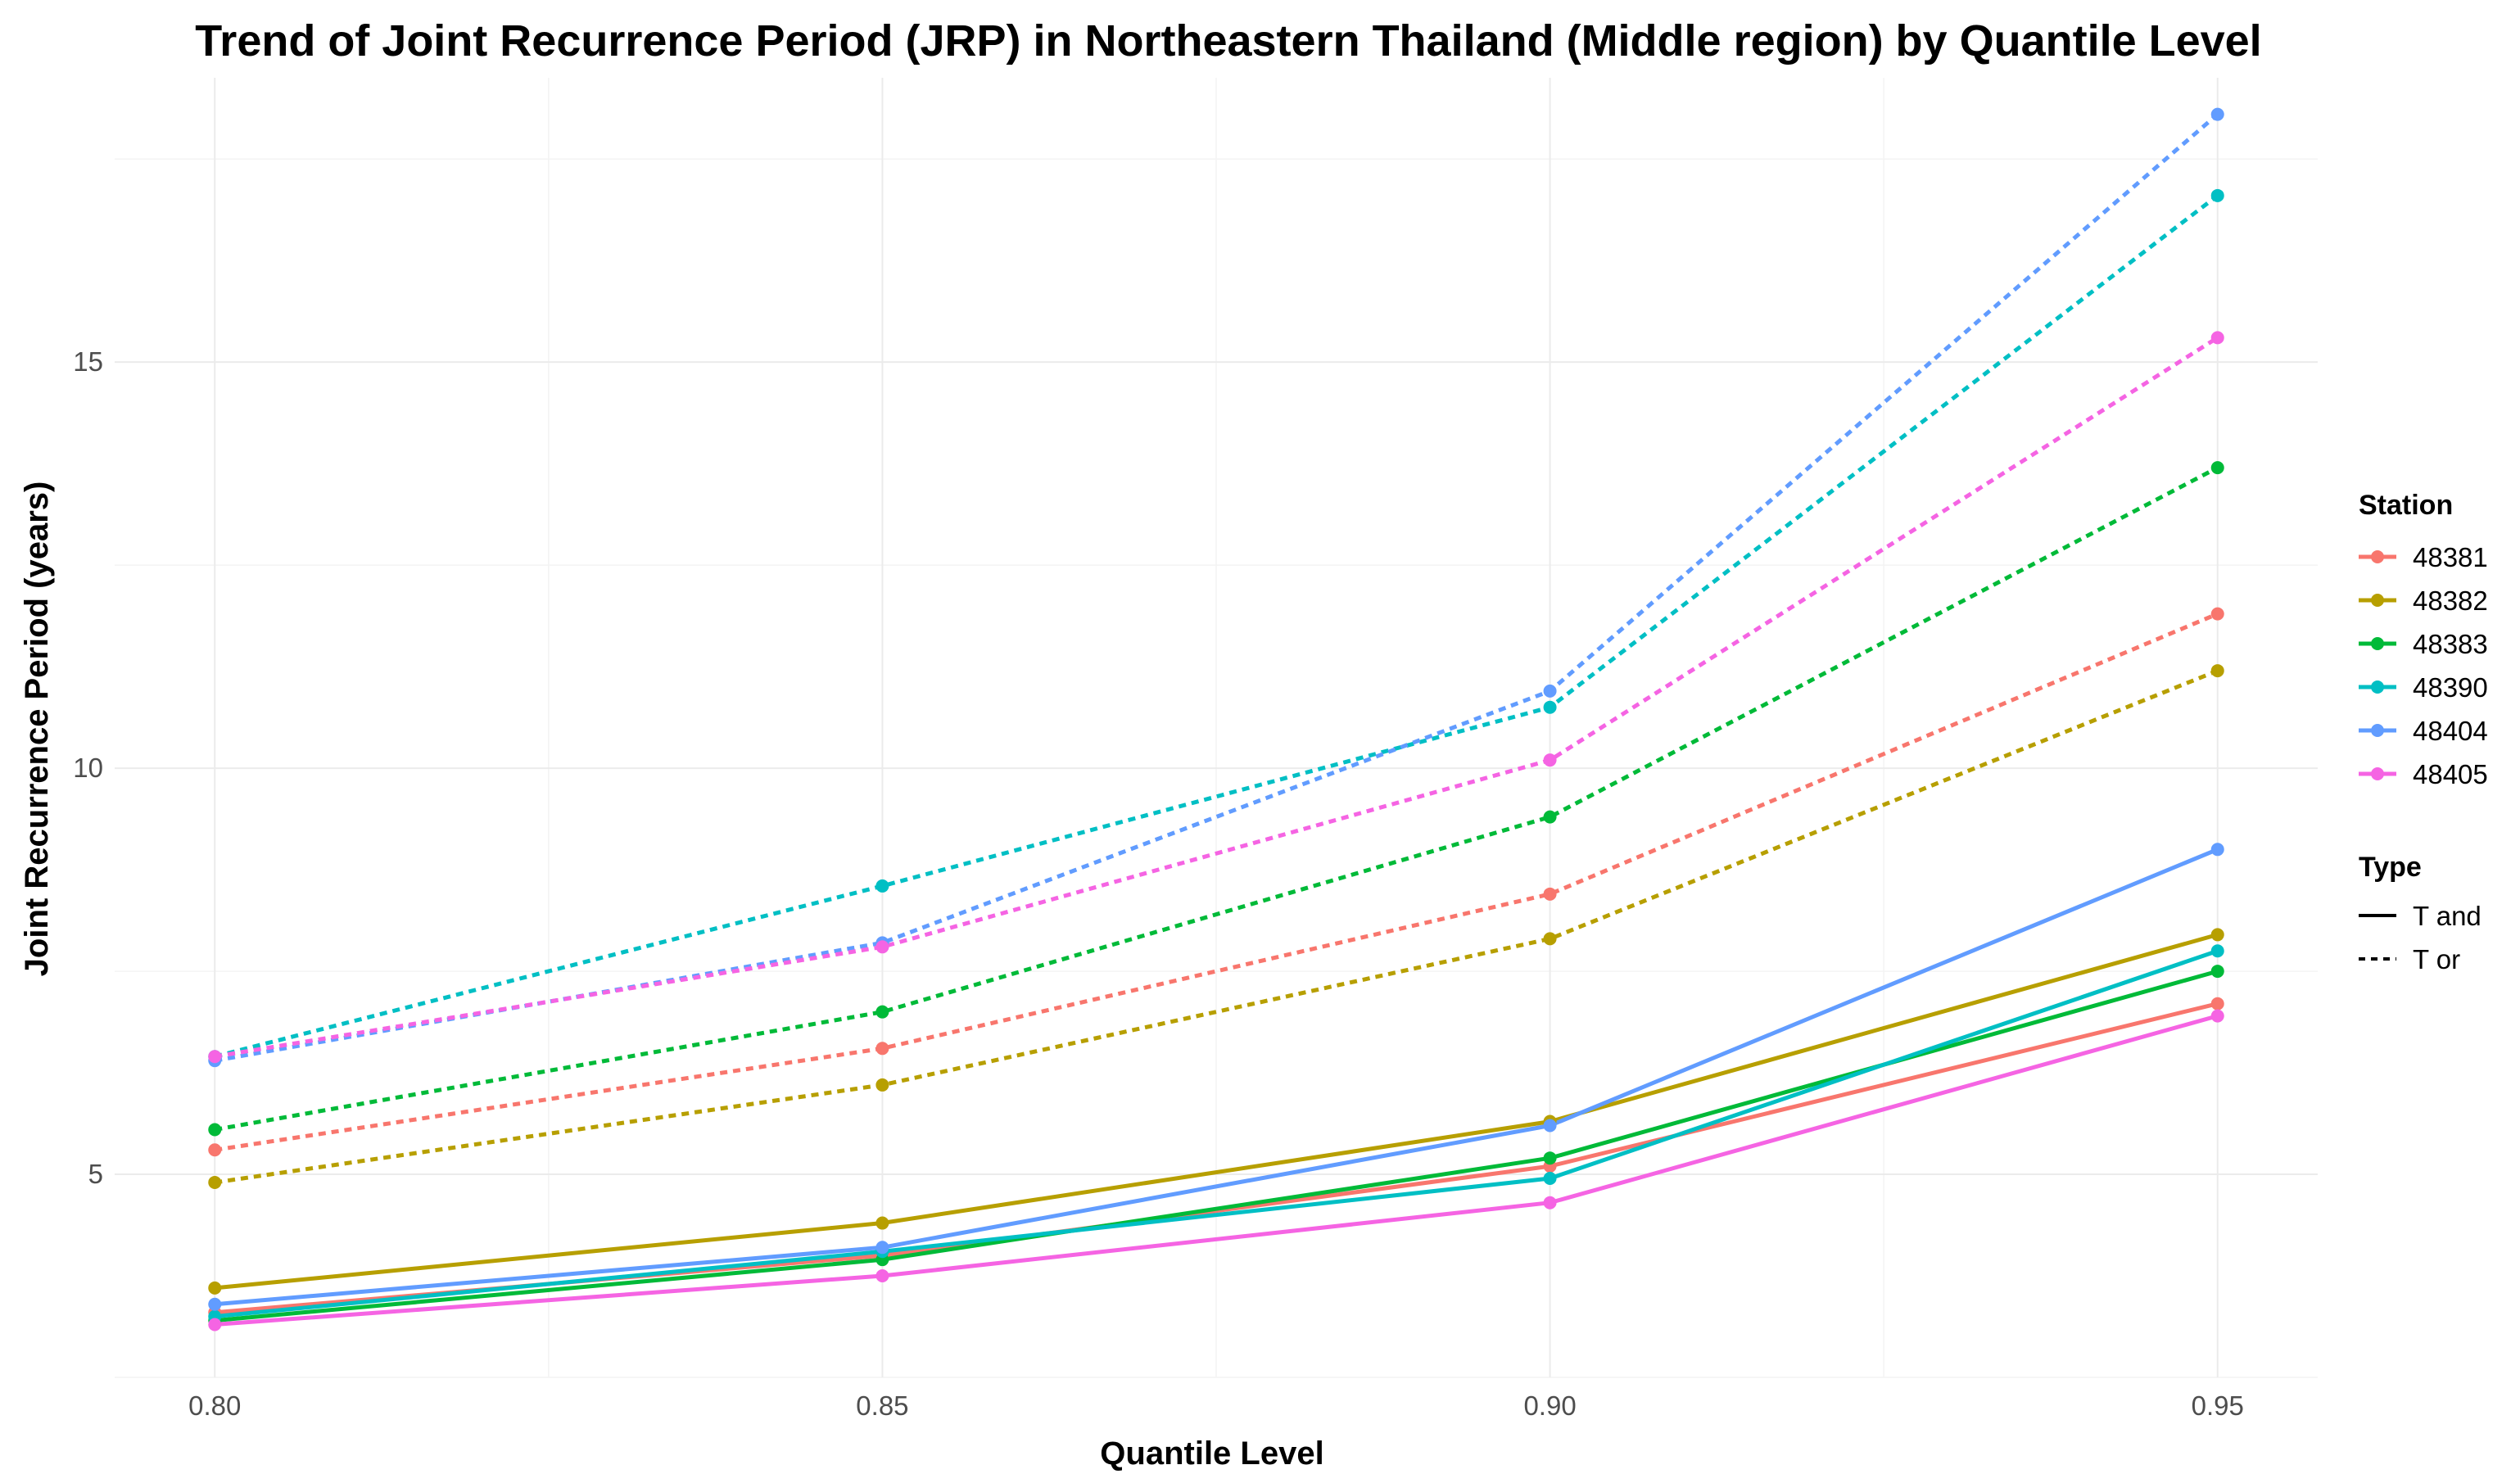 The height and width of the screenshot is (1483, 2520). What do you see at coordinates (2390, 867) in the screenshot?
I see `legend-title-type: Type` at bounding box center [2390, 867].